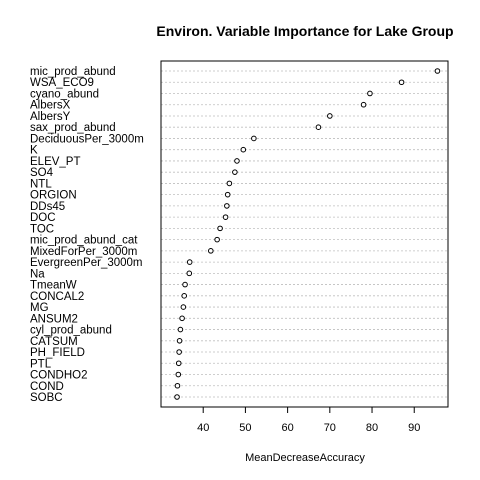 This screenshot has width=480, height=480. I want to click on x-axis-label: MeanDecreaseAccuracy, so click(305, 458).